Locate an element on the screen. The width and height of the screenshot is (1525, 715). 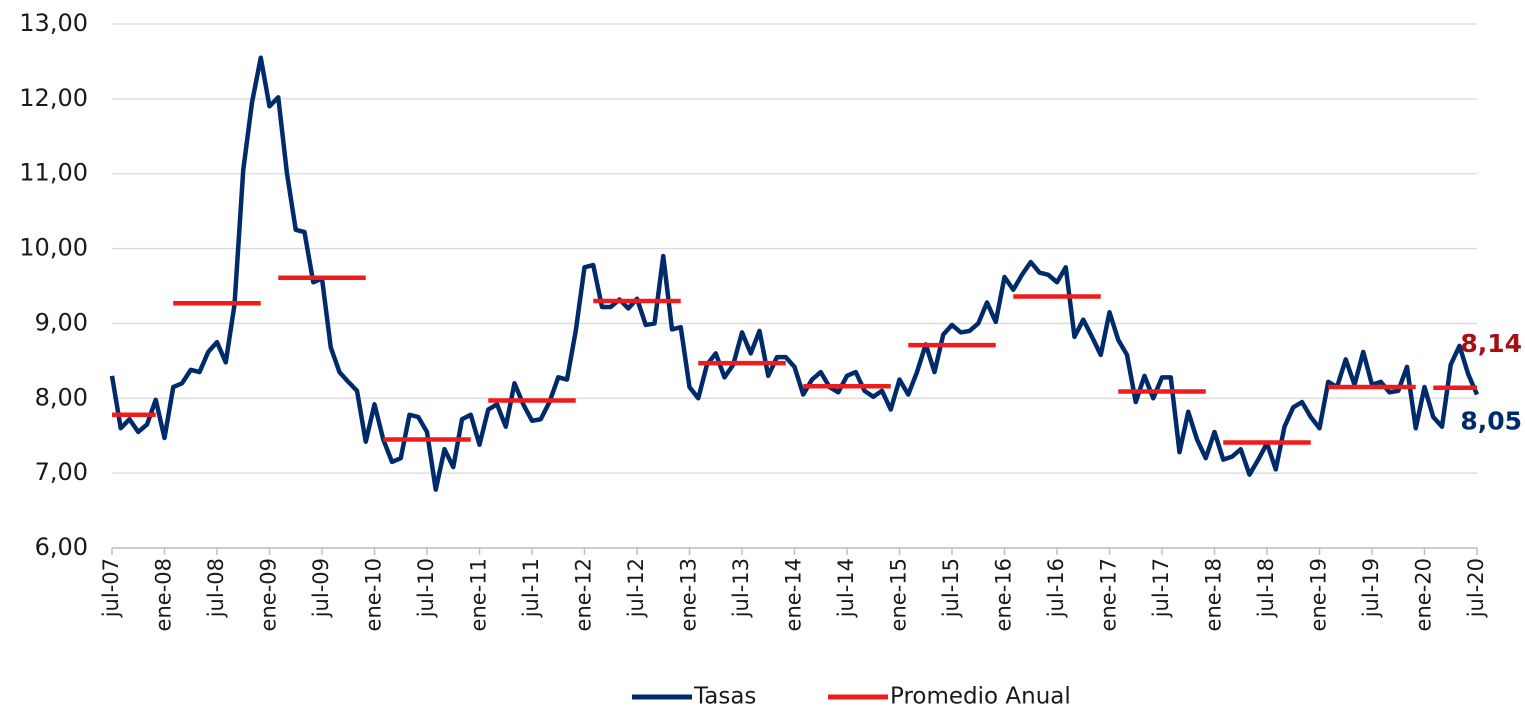
x-tick-label: jul-16 is located at coordinates (1056, 588).